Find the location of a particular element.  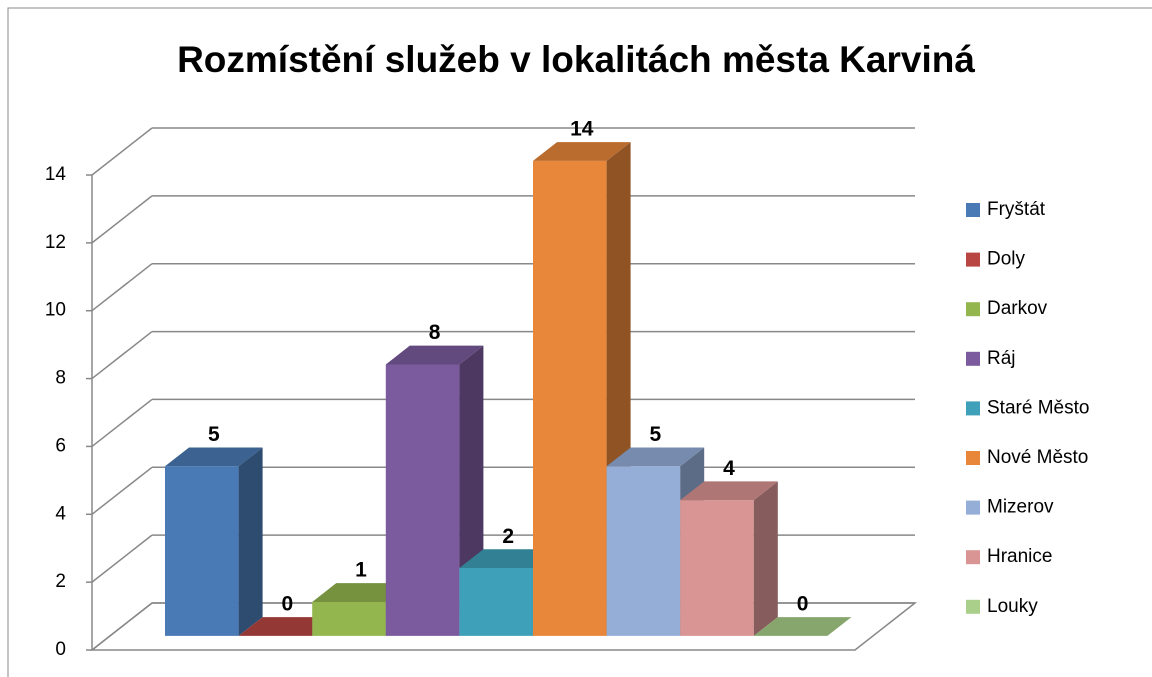

legend-label: Ráj is located at coordinates (1001, 358).